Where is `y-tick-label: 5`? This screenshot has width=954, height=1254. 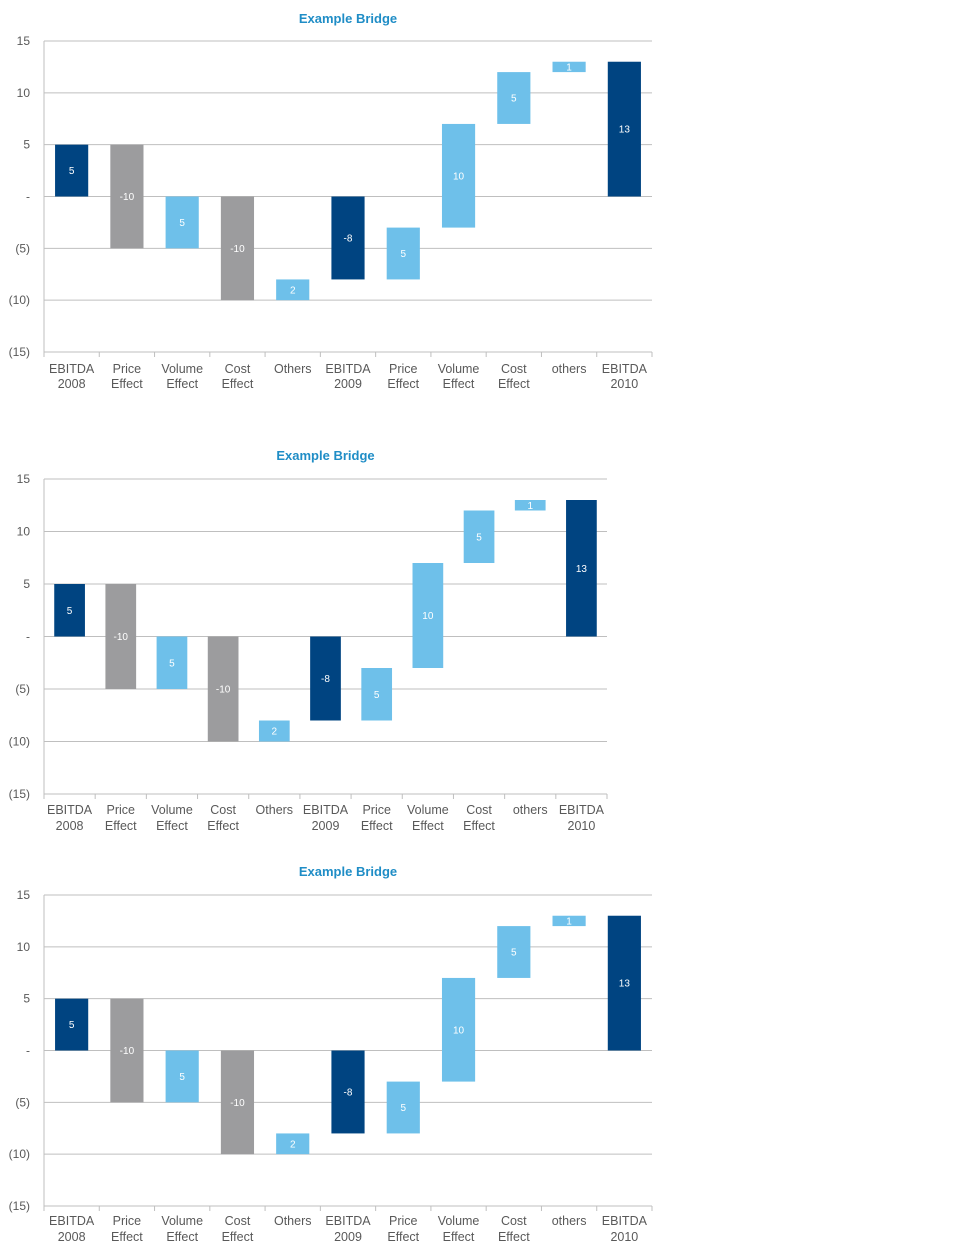 y-tick-label: 5 is located at coordinates (26, 584).